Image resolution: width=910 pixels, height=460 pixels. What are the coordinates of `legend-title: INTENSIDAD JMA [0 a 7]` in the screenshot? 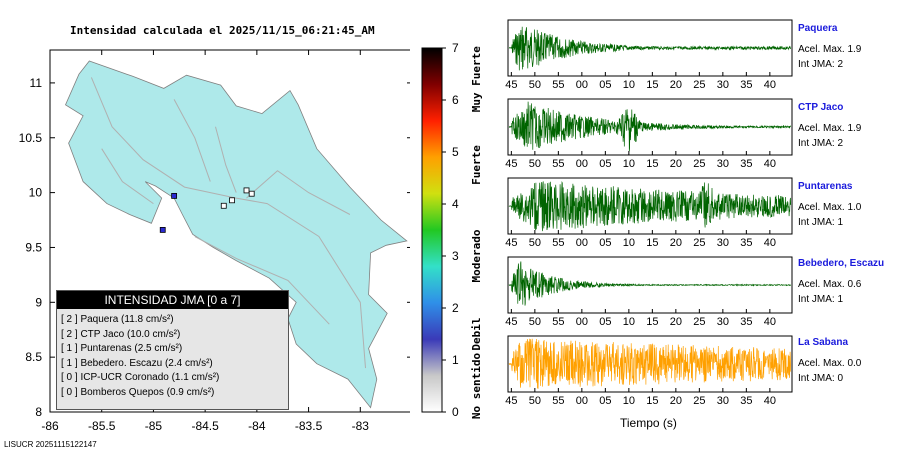 It's located at (172, 300).